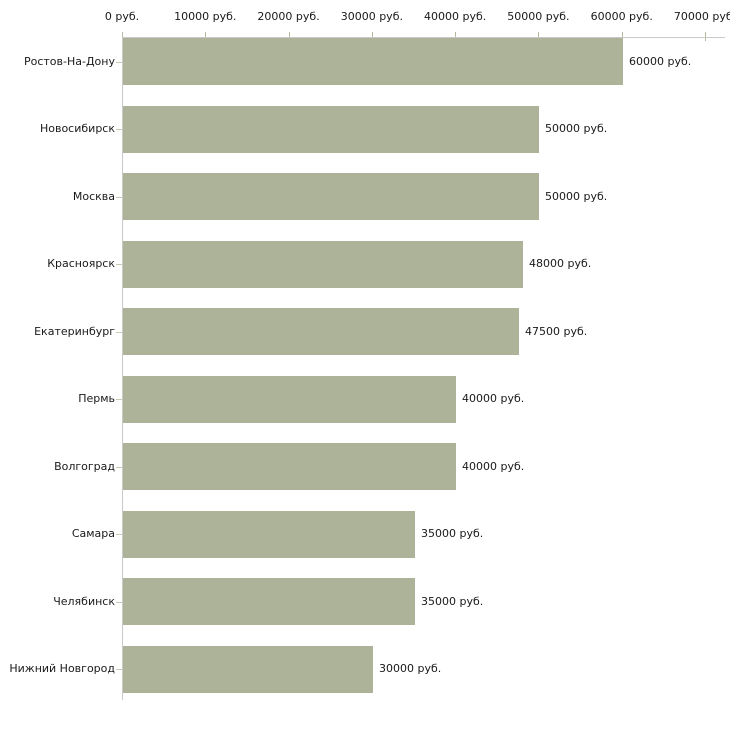 Image resolution: width=730 pixels, height=730 pixels. Describe the element at coordinates (701, 16) in the screenshot. I see `x-axis-tick-label: 70000 руб.` at that location.